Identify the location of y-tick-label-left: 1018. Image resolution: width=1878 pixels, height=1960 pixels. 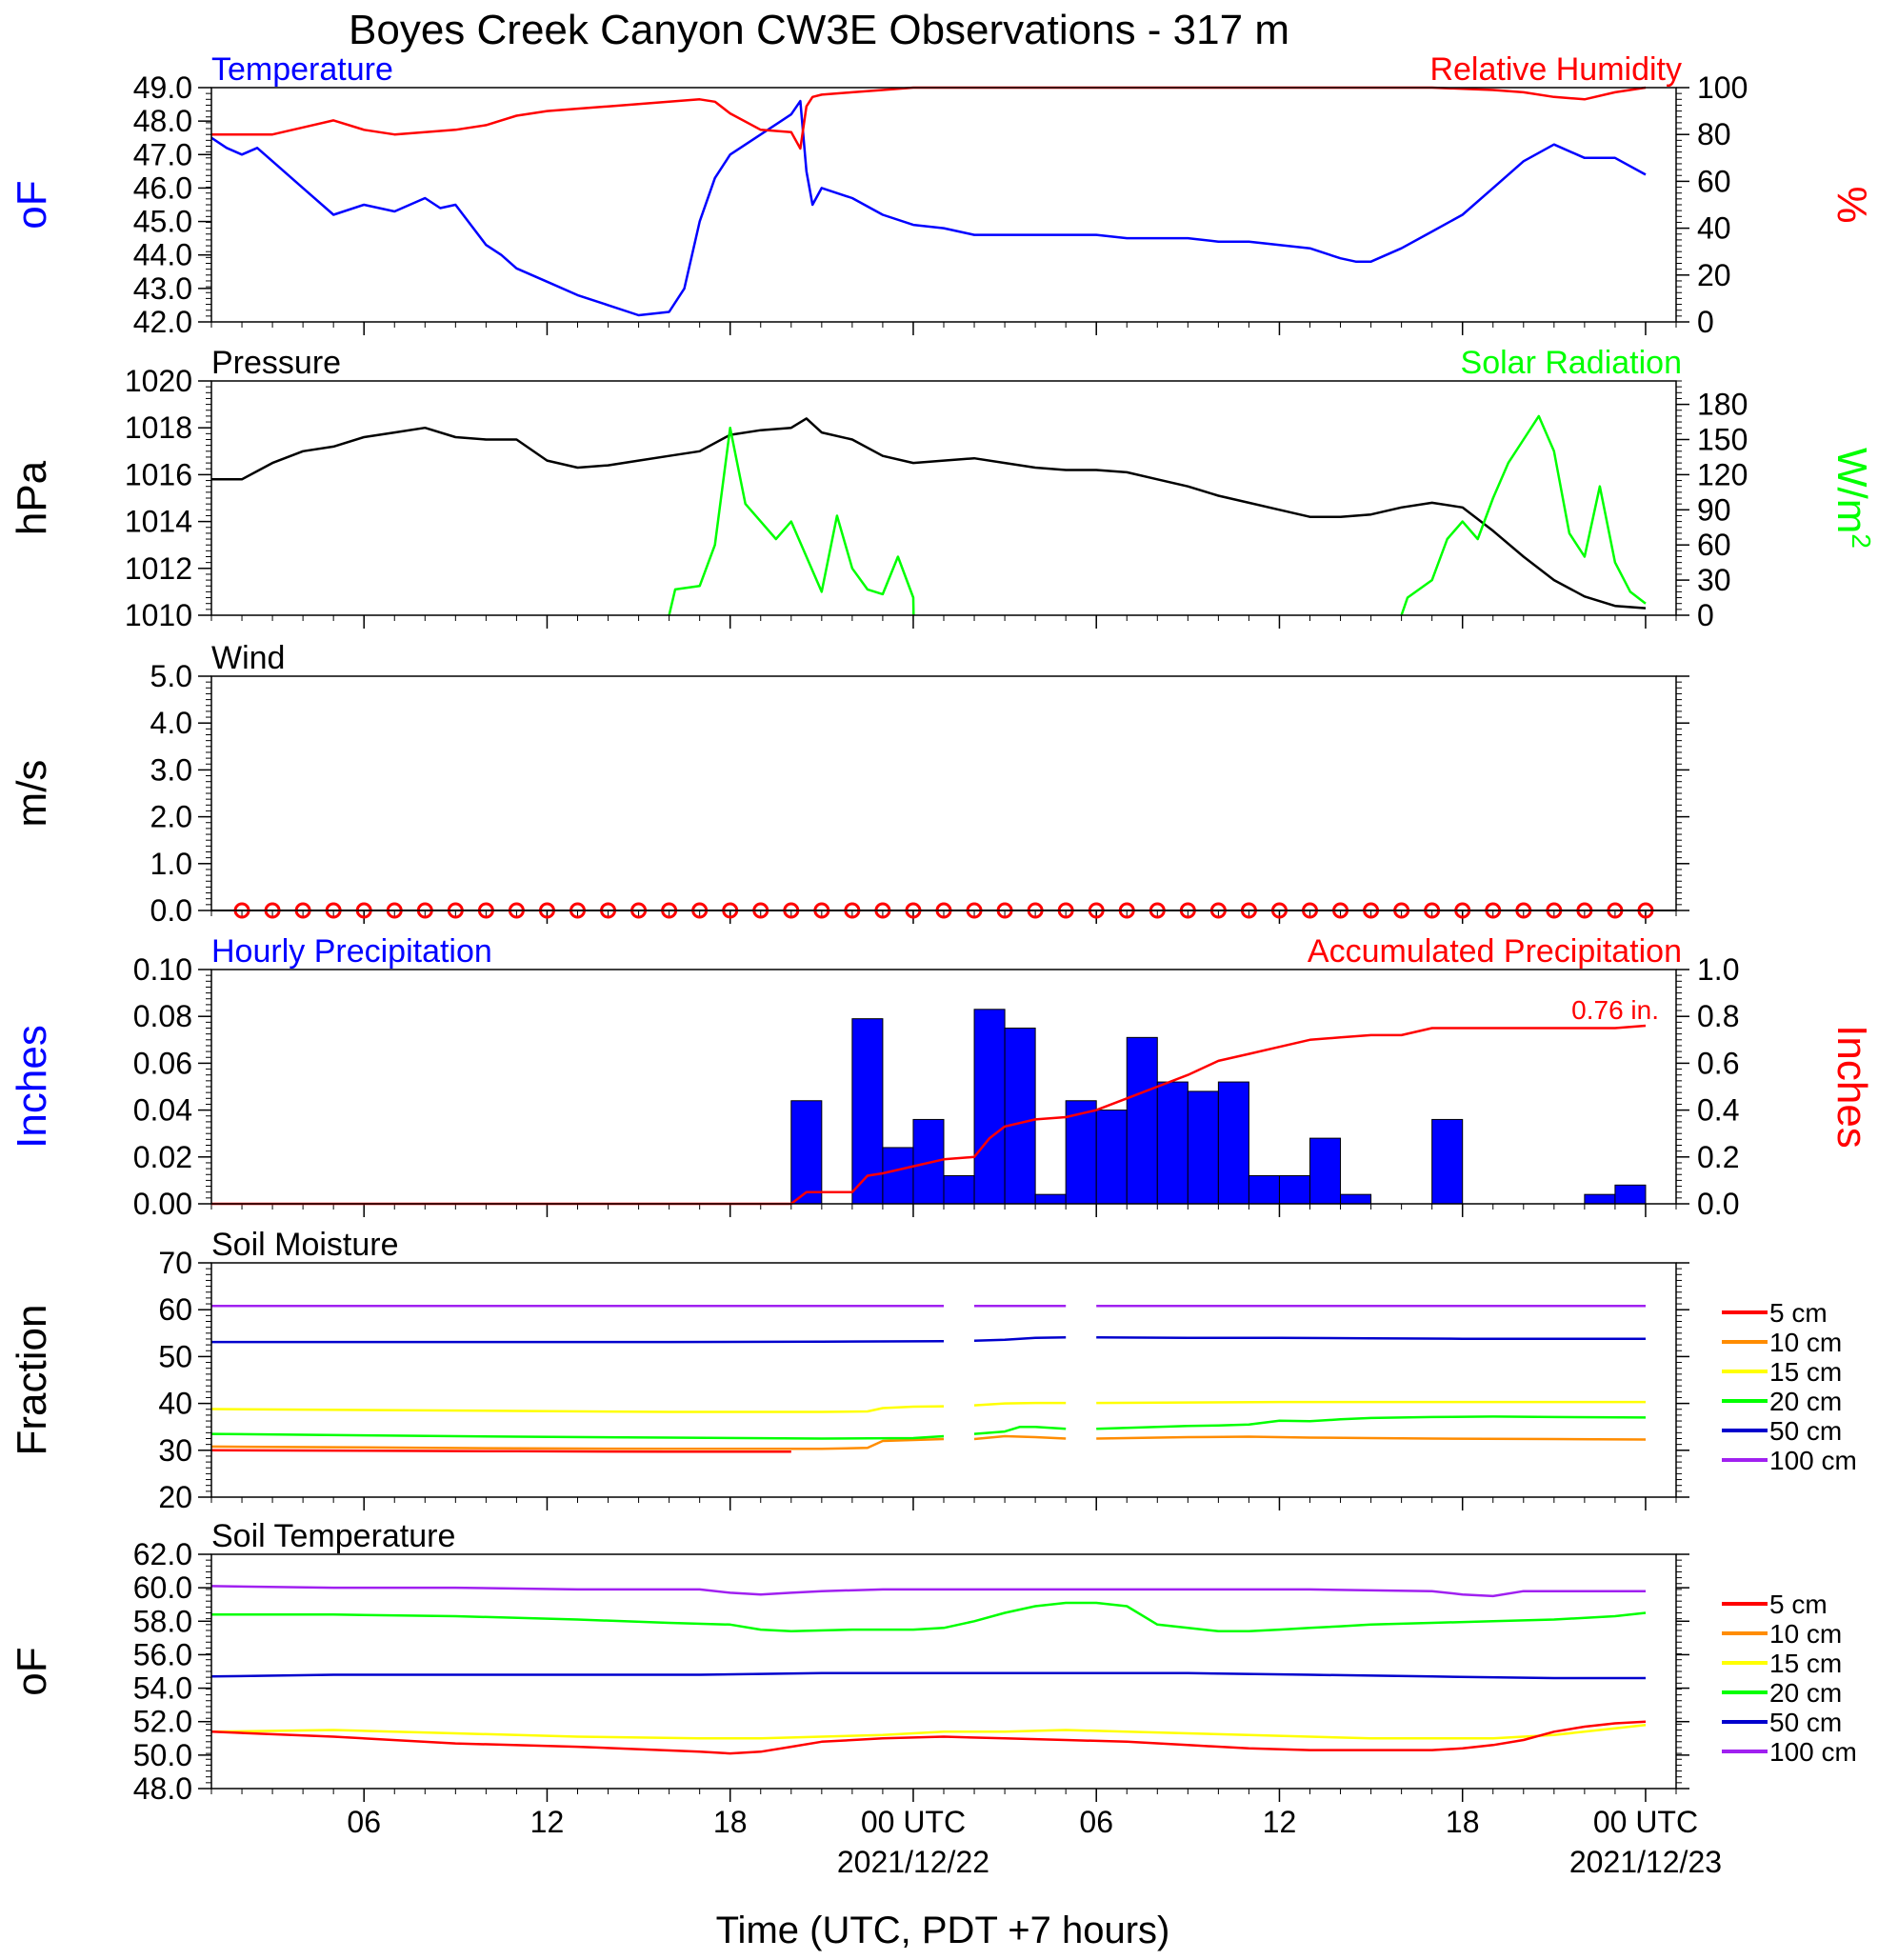
(158, 427).